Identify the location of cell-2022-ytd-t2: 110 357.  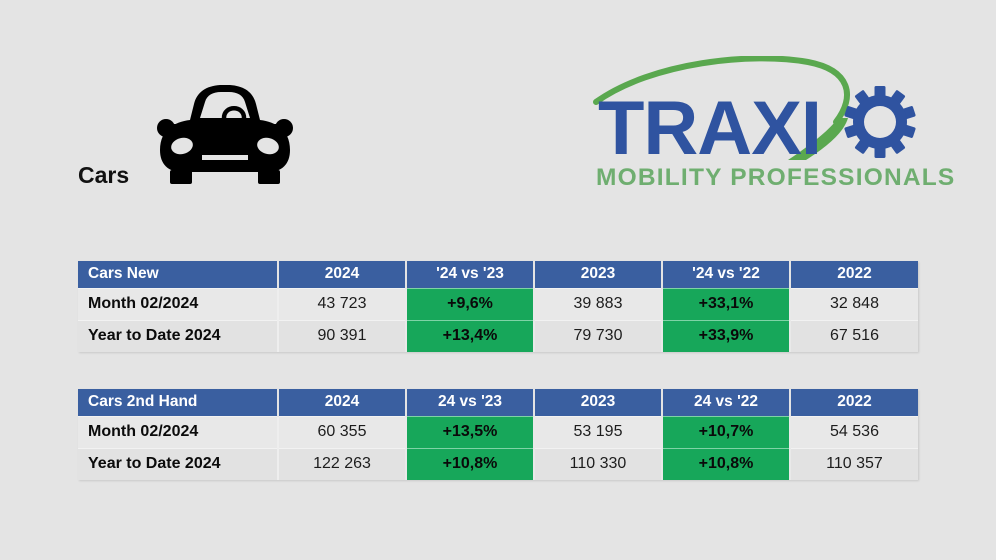
(854, 463).